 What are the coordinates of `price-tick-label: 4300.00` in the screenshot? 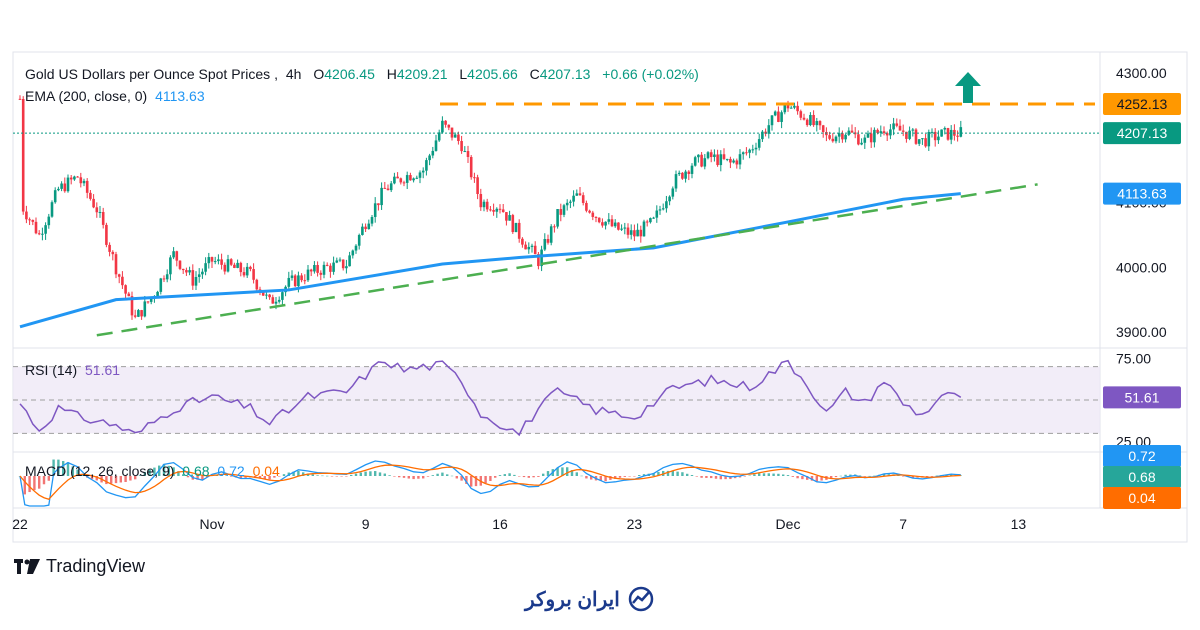 It's located at (1141, 73).